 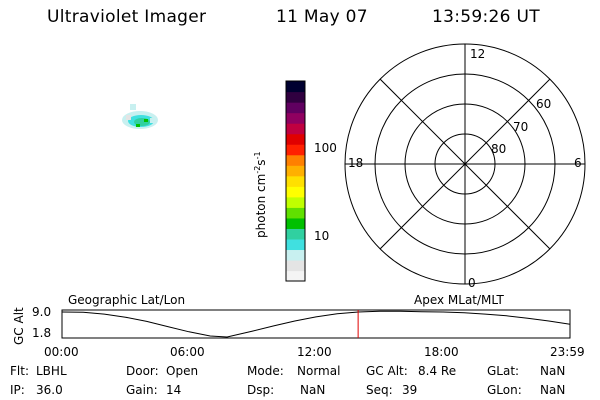 What do you see at coordinates (17, 390) in the screenshot?
I see `ip-label: IP:` at bounding box center [17, 390].